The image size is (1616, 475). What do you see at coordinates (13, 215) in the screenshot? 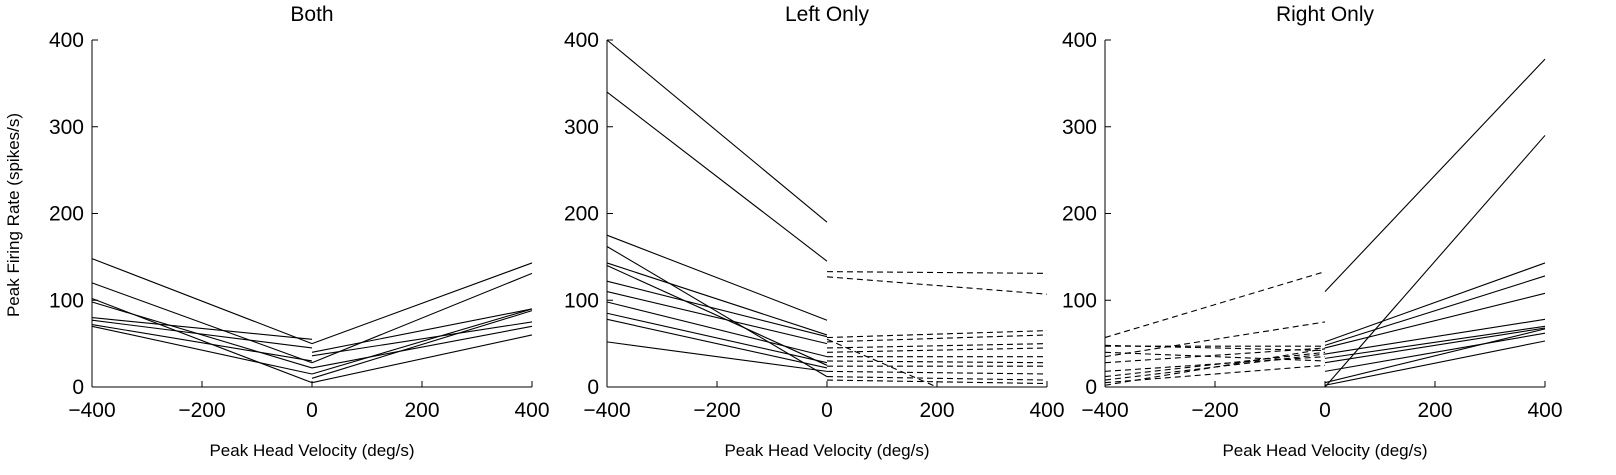
I see `figure-ylabel: Peak Firing Rate (spikes/s)` at bounding box center [13, 215].